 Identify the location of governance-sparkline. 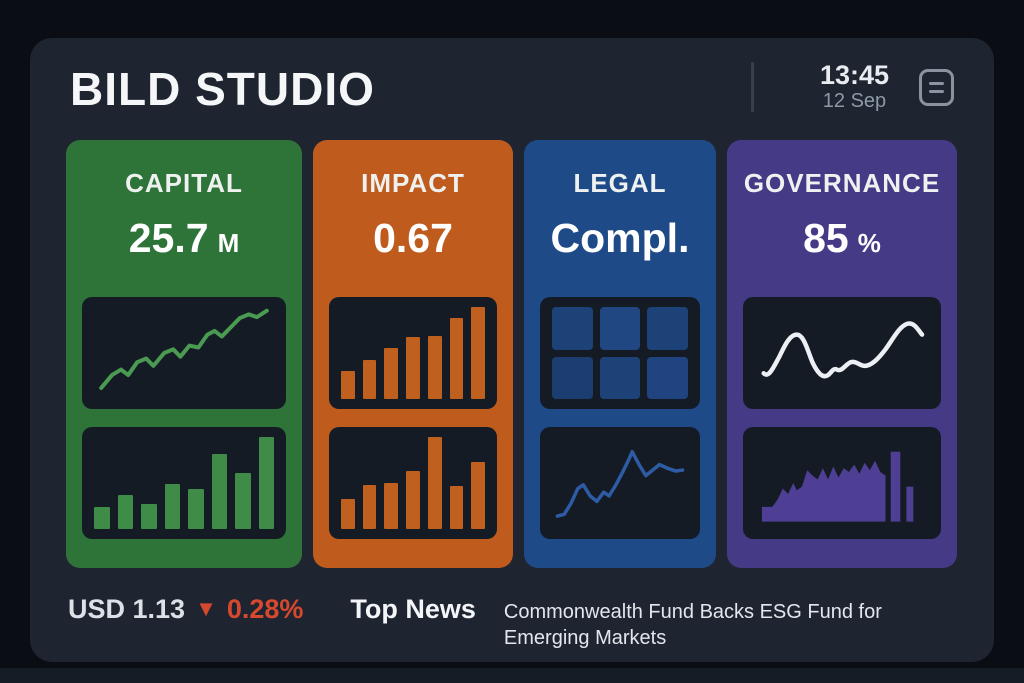
(843, 349).